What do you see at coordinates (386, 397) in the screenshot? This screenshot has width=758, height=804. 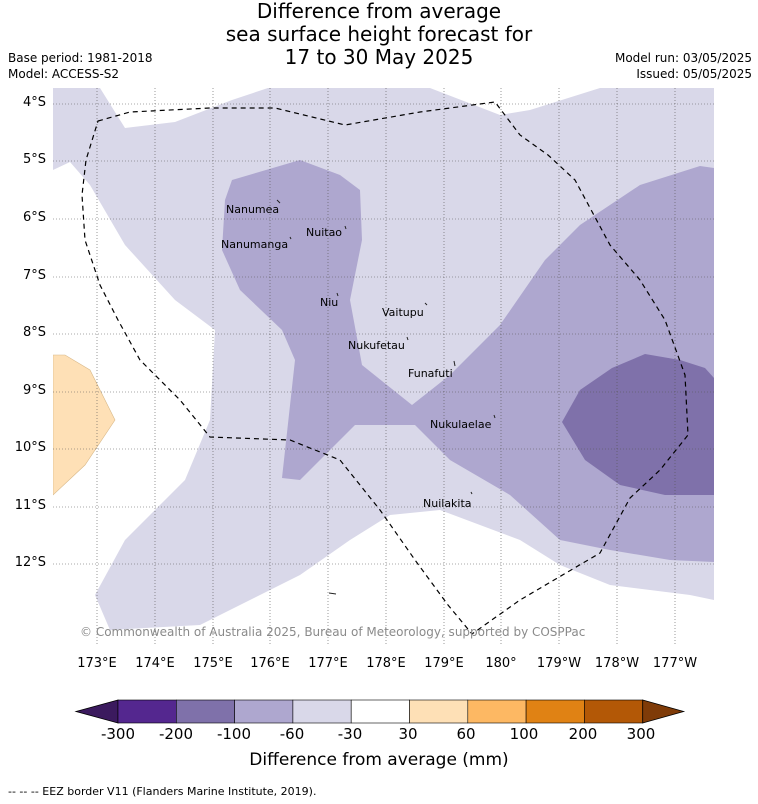 I see `island-markers` at bounding box center [386, 397].